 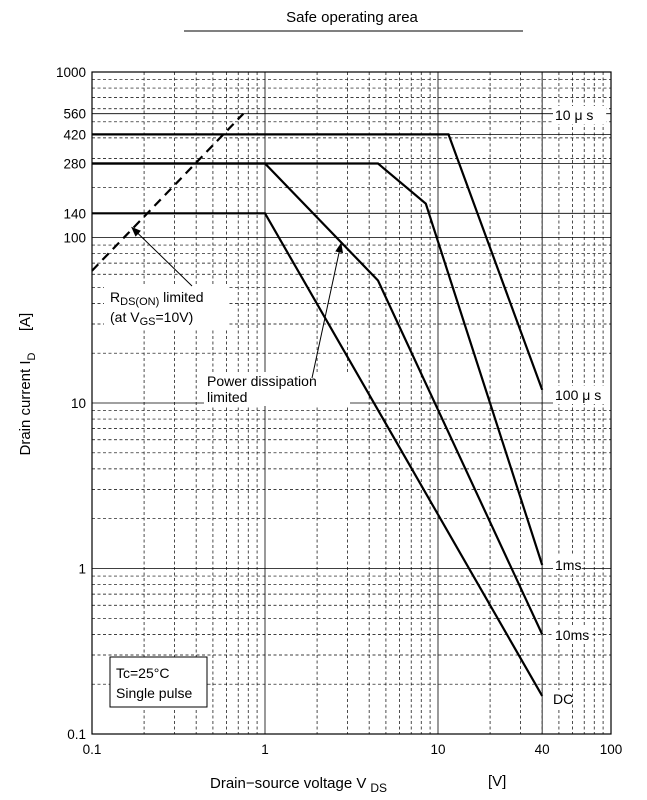 I want to click on x-tick-label: 1, so click(x=265, y=749).